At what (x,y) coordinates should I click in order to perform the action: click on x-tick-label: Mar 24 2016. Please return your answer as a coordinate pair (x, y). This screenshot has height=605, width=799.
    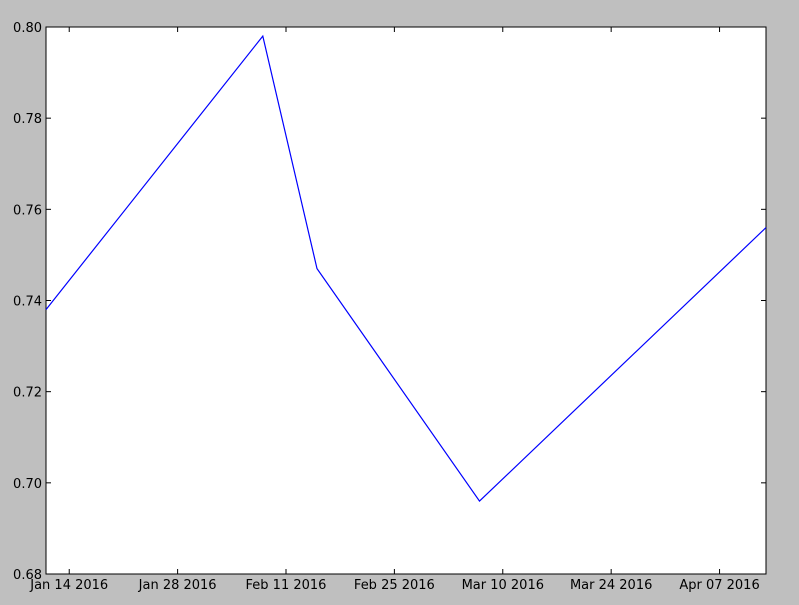
    Looking at the image, I should click on (611, 585).